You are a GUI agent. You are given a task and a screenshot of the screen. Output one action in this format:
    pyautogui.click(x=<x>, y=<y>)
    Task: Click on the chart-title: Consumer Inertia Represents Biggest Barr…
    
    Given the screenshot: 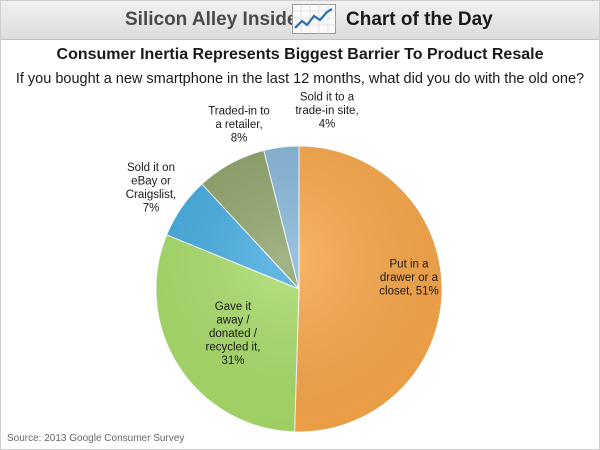 What is the action you would take?
    pyautogui.click(x=300, y=54)
    